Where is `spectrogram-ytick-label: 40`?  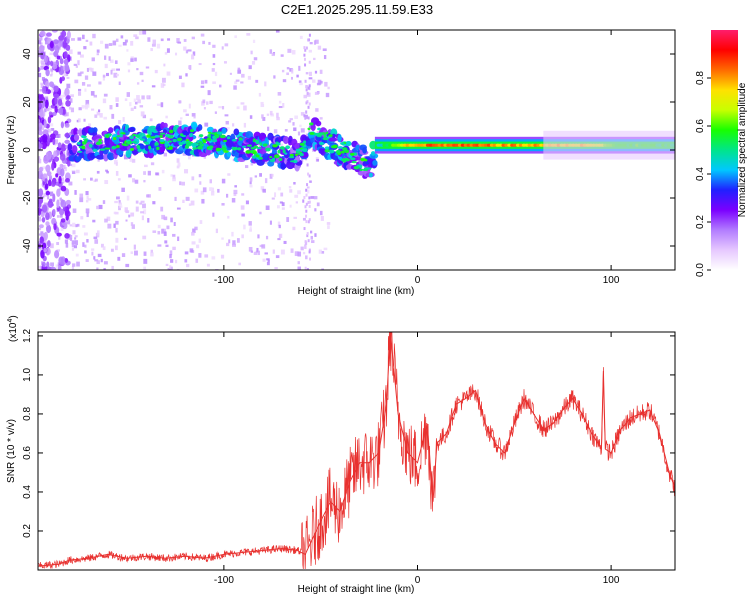
spectrogram-ytick-label: 40 is located at coordinates (27, 54).